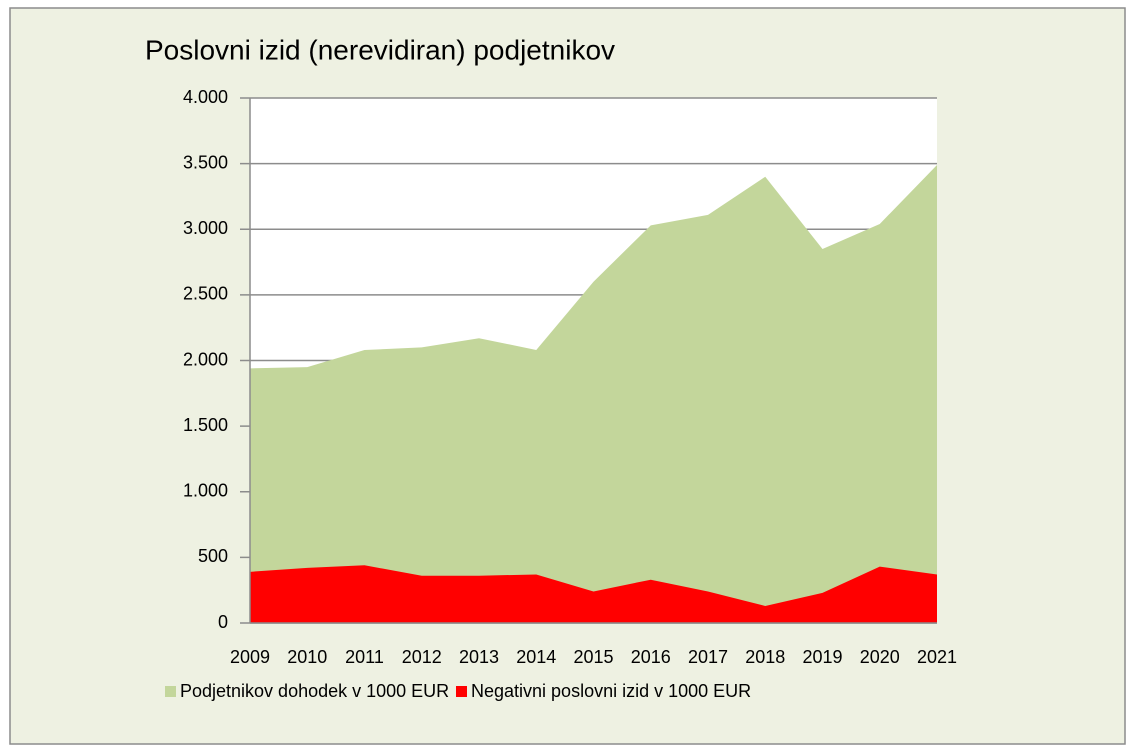 The width and height of the screenshot is (1126, 745). I want to click on x-tick-label: 2020, so click(880, 657).